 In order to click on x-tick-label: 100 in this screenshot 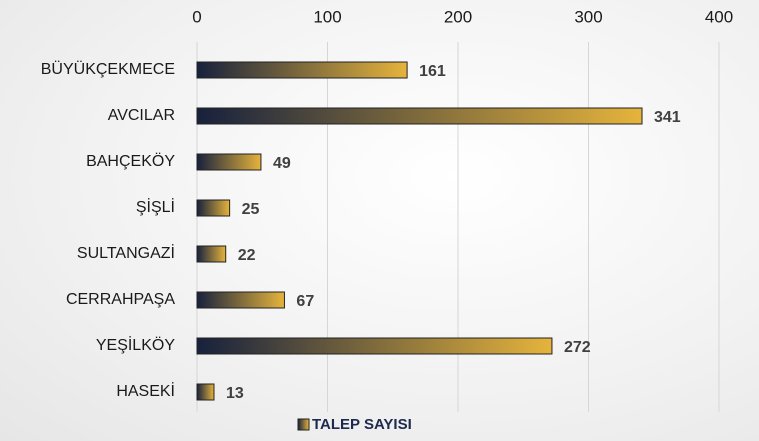, I will do `click(327, 16)`.